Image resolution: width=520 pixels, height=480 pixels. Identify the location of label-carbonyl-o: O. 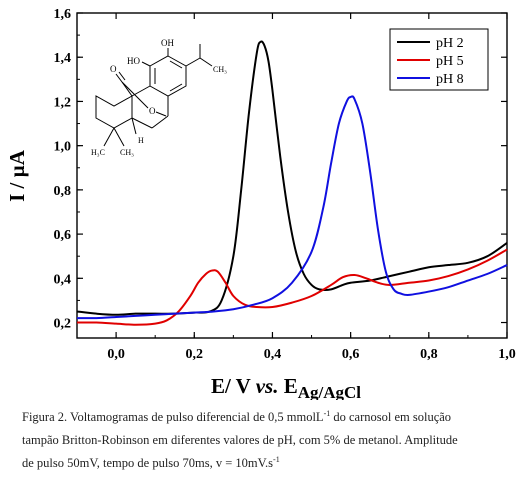
(113, 69).